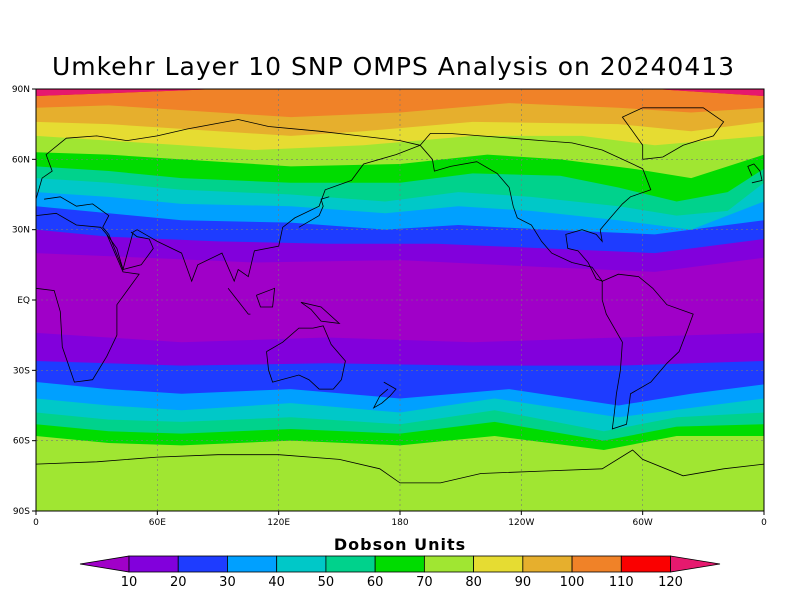  Describe the element at coordinates (473, 582) in the screenshot. I see `colorbar-label: 80` at that location.